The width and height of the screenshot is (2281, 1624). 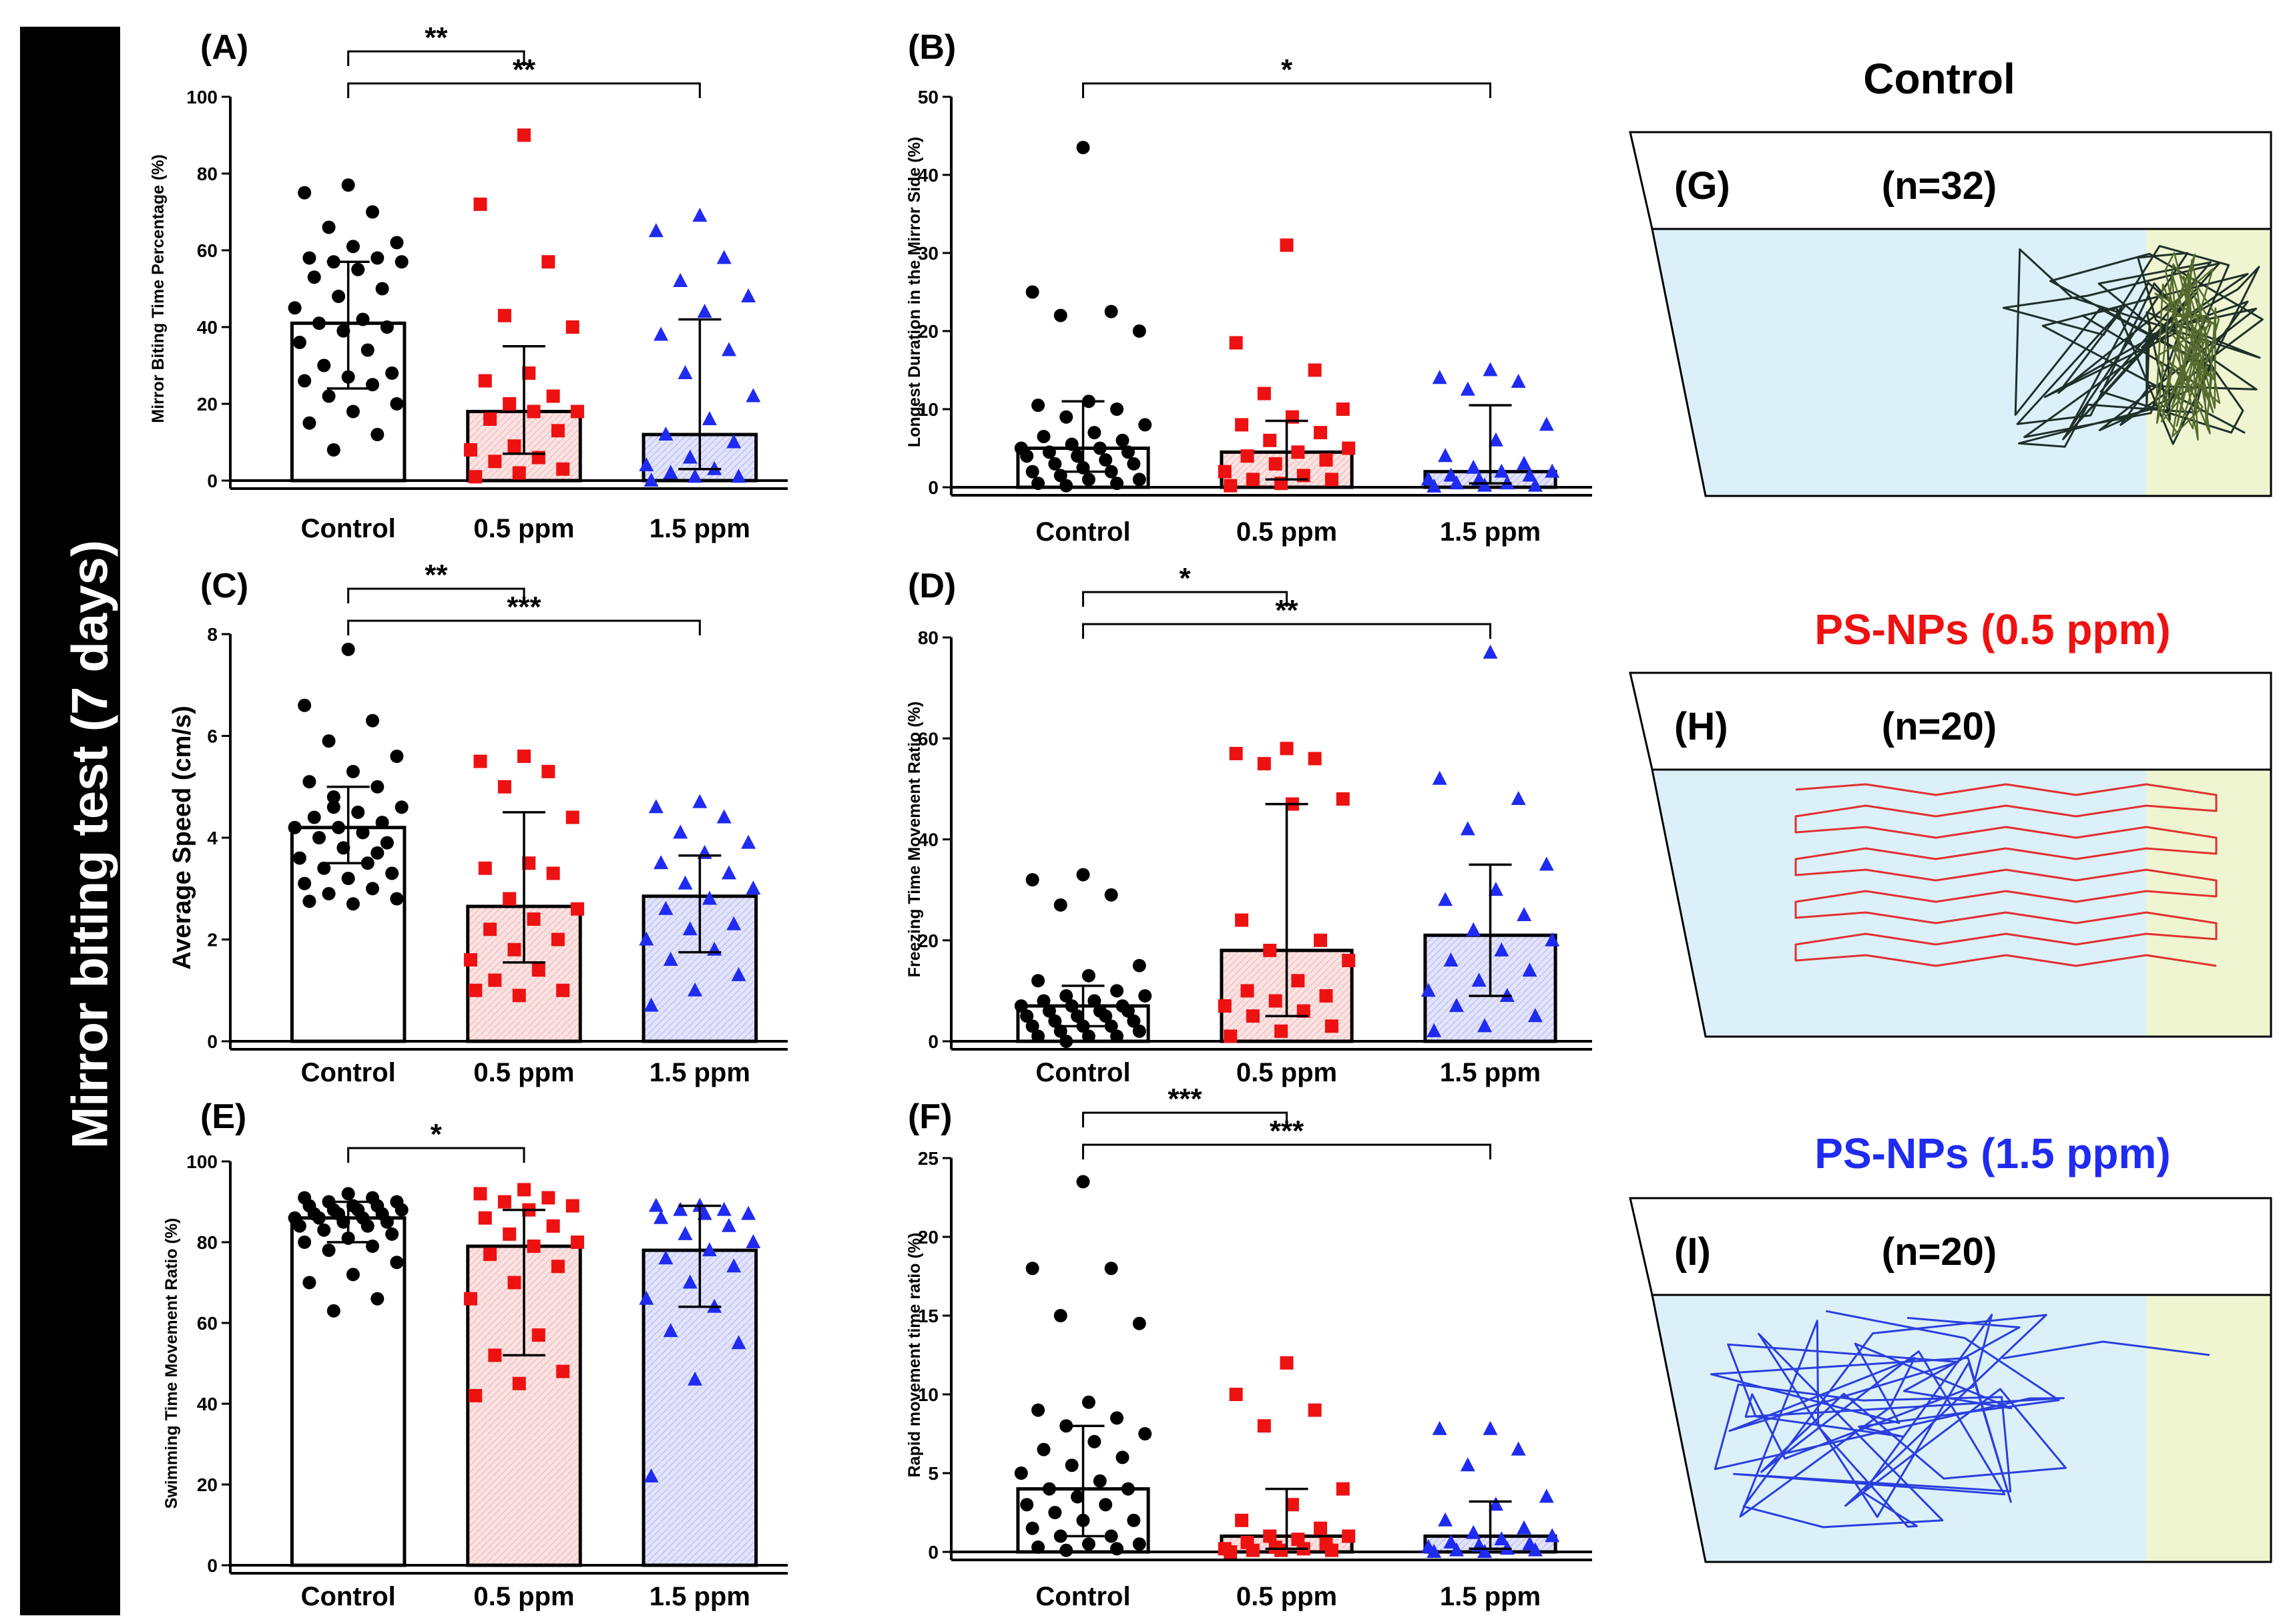 What do you see at coordinates (207, 1484) in the screenshot?
I see `y-tick-label: 20` at bounding box center [207, 1484].